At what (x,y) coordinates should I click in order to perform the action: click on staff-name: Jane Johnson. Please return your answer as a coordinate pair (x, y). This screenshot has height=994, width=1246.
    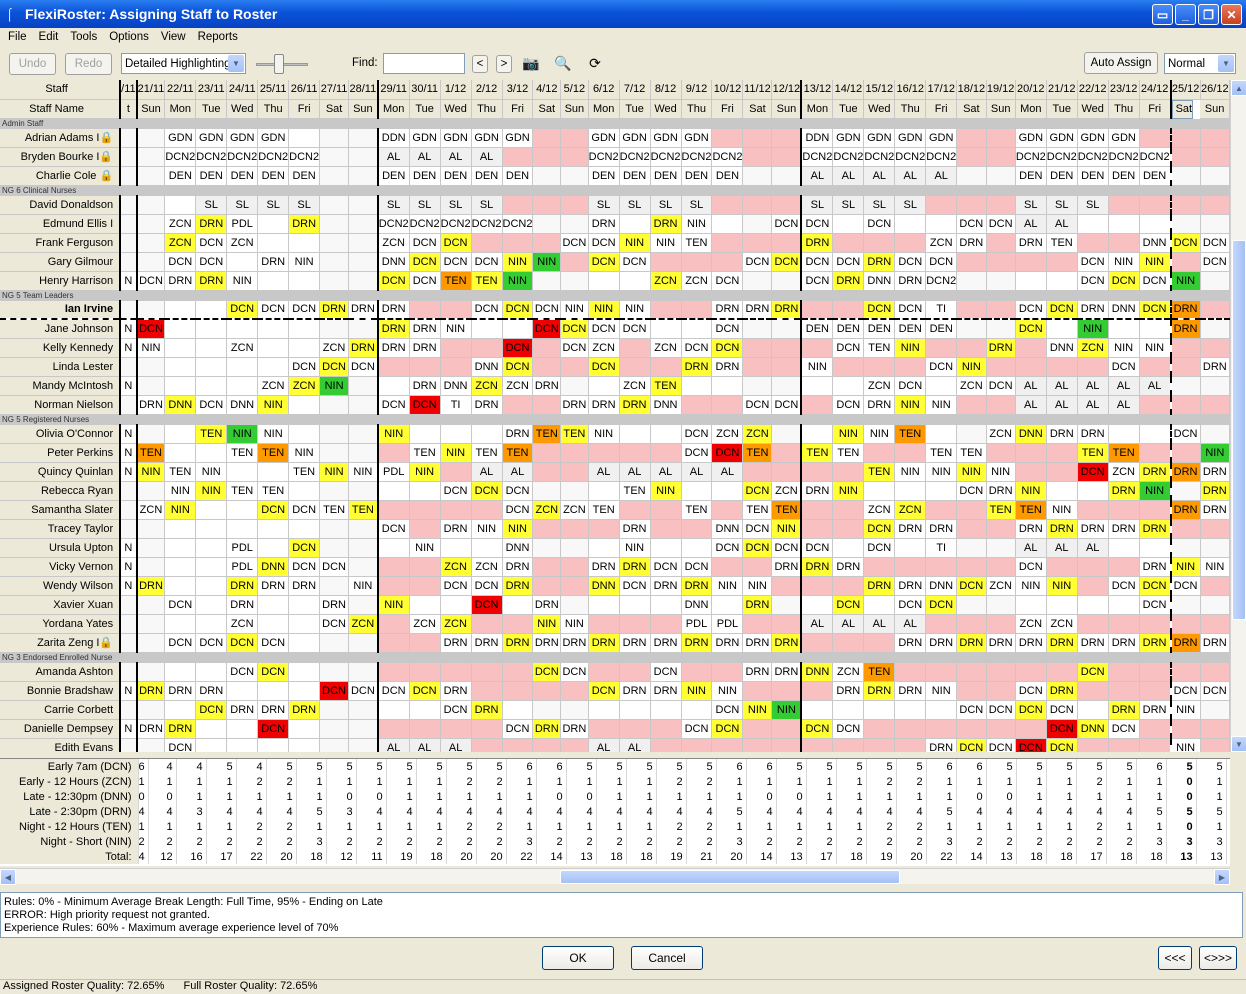
    Looking at the image, I should click on (61, 329).